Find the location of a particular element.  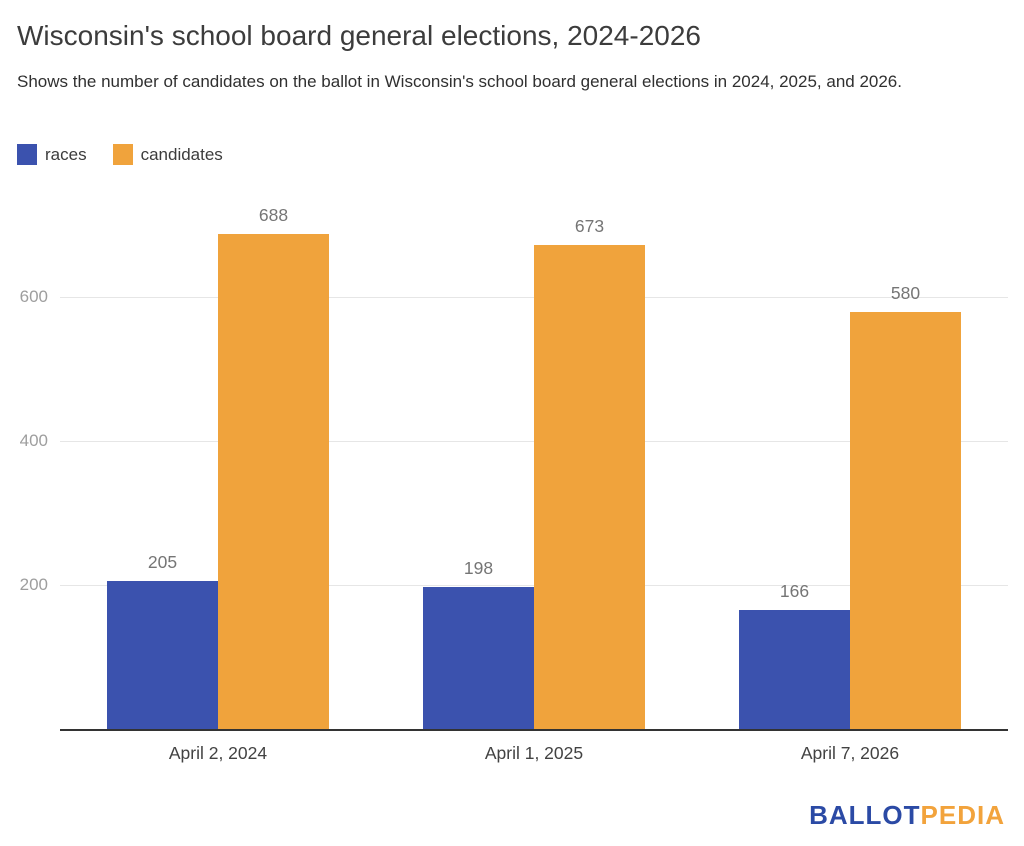

bar-races-april-7-2026 is located at coordinates (794, 669).